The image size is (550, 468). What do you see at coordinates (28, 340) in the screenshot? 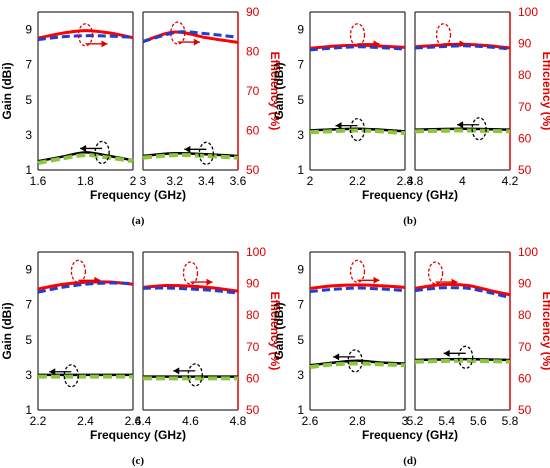
I see `y-tick-label: 5` at bounding box center [28, 340].